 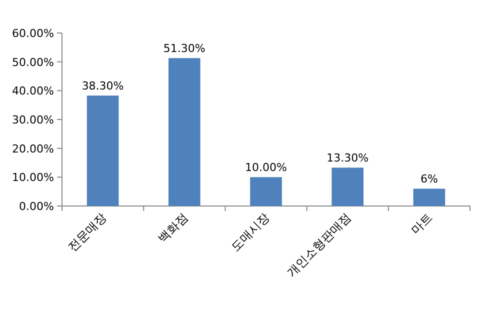 I want to click on y-tick-label: 60.00%, so click(x=33, y=33).